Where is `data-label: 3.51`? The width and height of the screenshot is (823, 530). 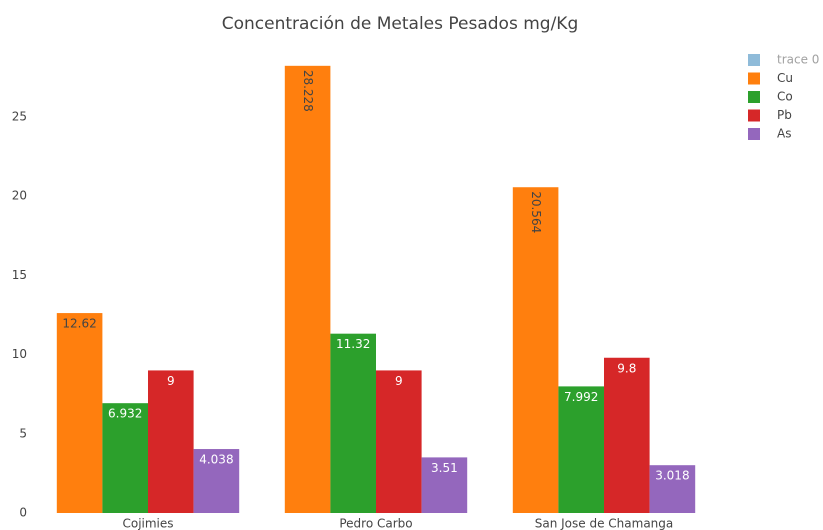 data-label: 3.51 is located at coordinates (444, 468).